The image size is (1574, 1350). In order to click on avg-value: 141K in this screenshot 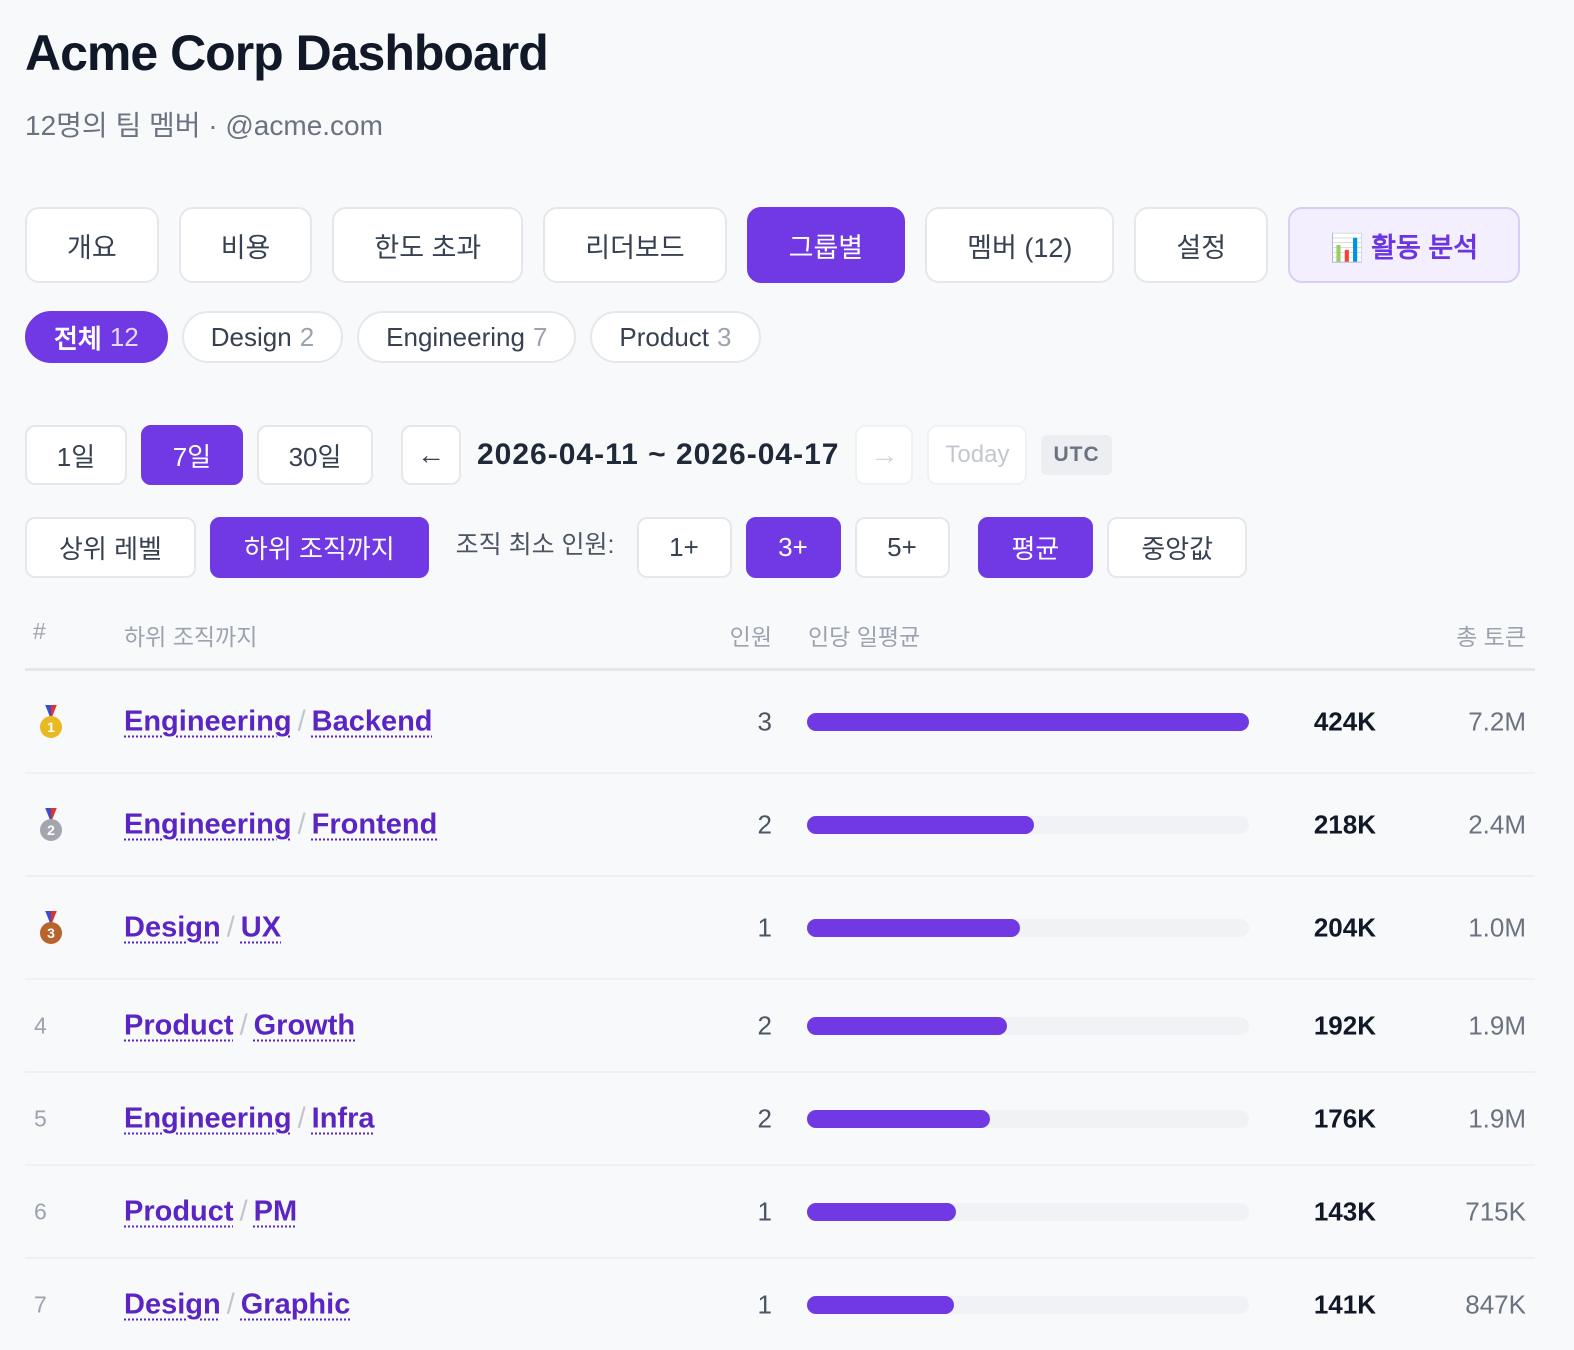, I will do `click(1344, 1304)`.